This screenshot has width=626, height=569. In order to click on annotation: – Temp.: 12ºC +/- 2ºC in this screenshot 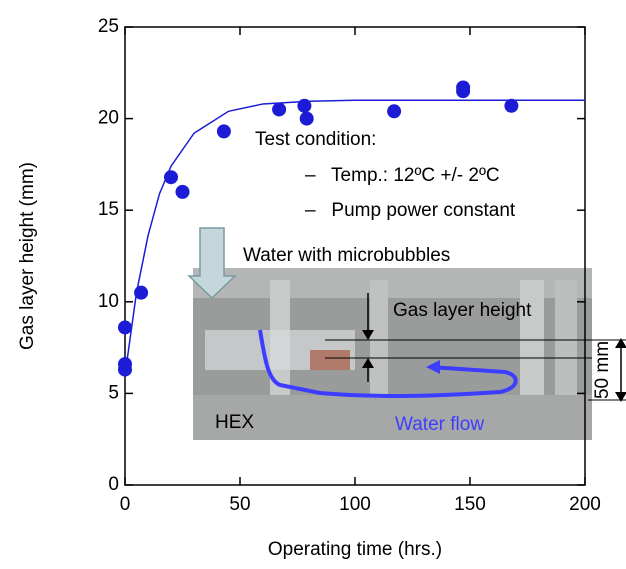, I will do `click(402, 175)`.